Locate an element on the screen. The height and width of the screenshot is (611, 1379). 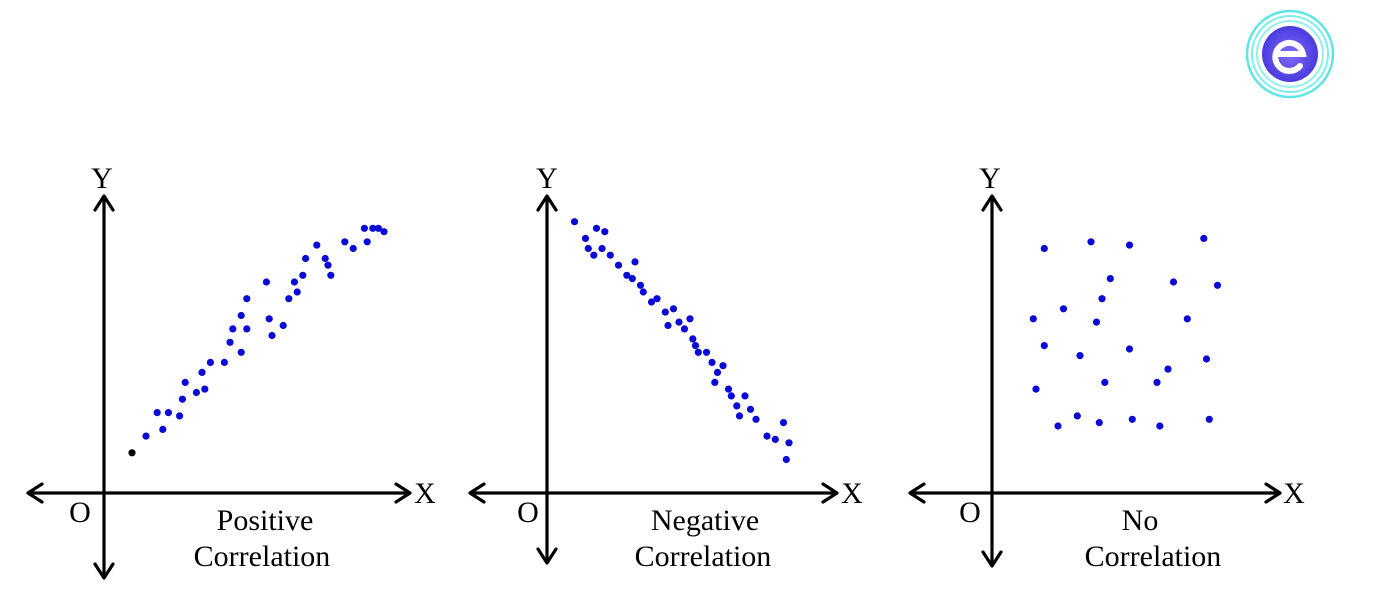
caption-line-1: Negative is located at coordinates (705, 520).